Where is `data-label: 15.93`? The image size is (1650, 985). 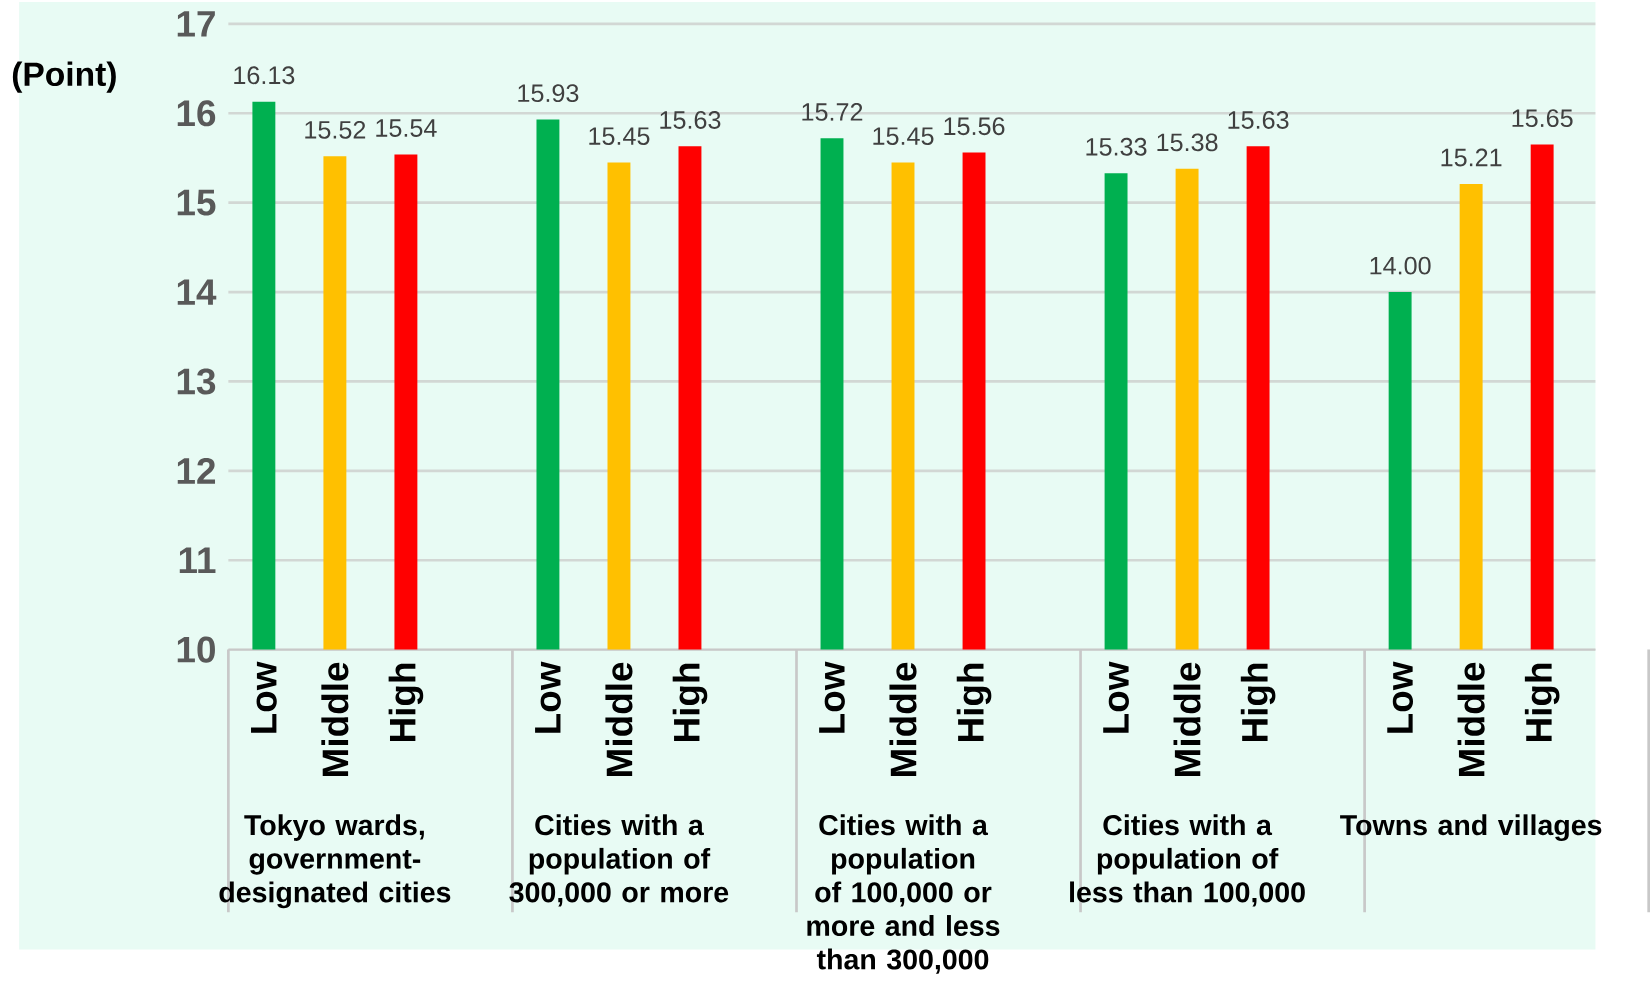
data-label: 15.93 is located at coordinates (548, 93).